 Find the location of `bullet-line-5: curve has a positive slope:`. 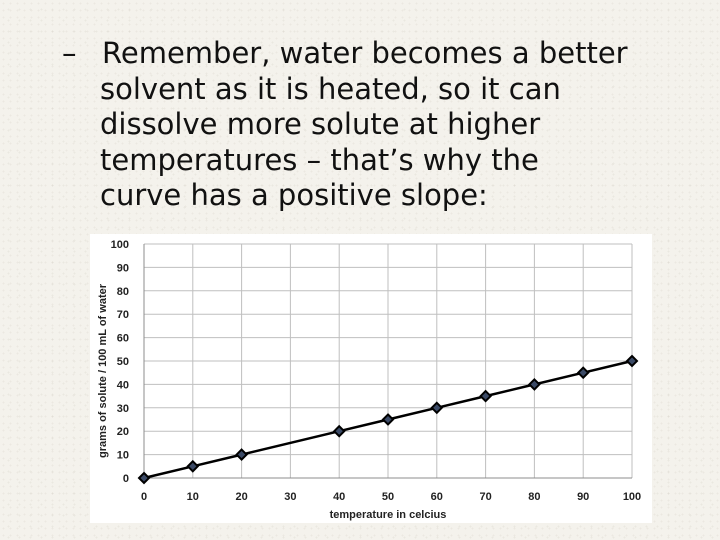

bullet-line-5: curve has a positive slope: is located at coordinates (294, 195).